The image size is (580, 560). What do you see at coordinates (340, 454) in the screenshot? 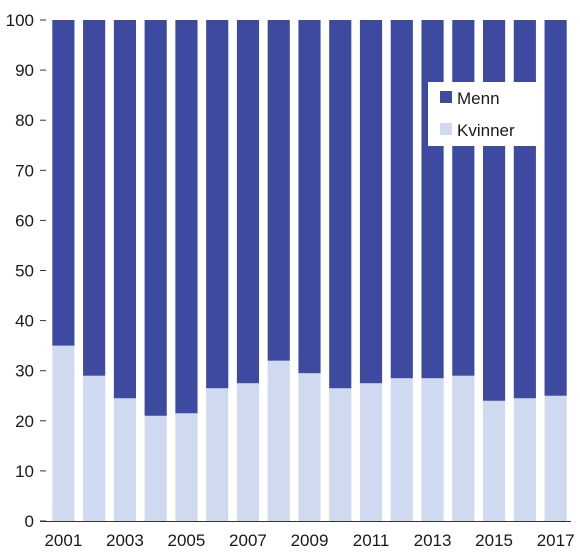
I see `bar-kvinner-2010` at bounding box center [340, 454].